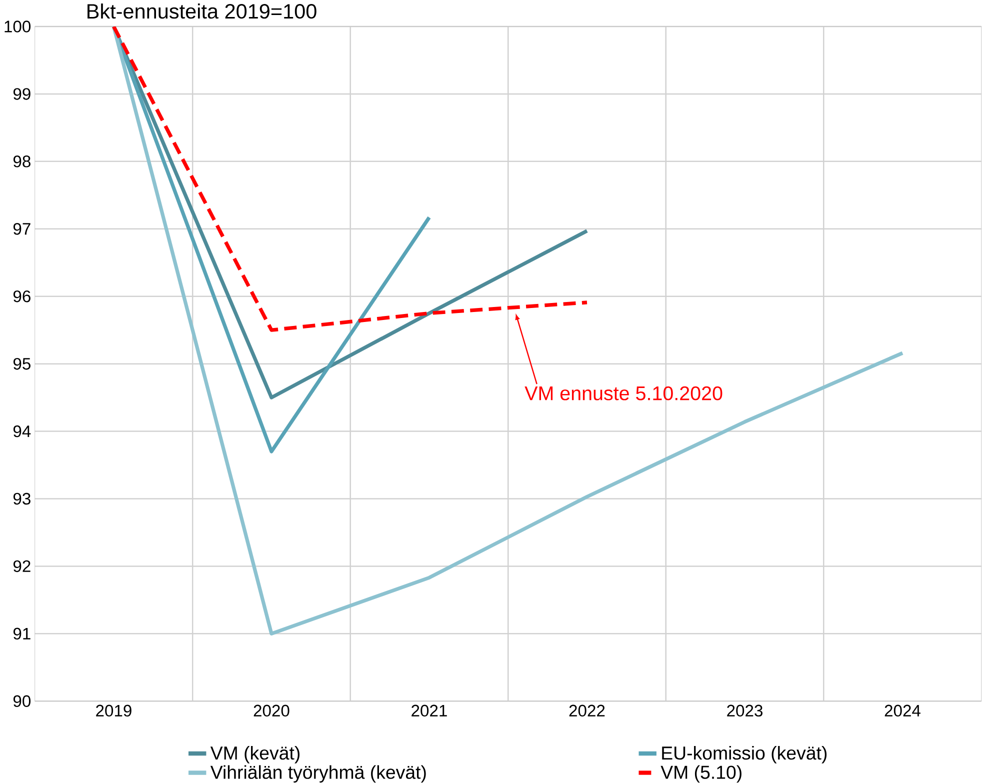 The width and height of the screenshot is (982, 784). Describe the element at coordinates (744, 755) in the screenshot. I see `legend-label: EU-komissio (kevät)` at that location.